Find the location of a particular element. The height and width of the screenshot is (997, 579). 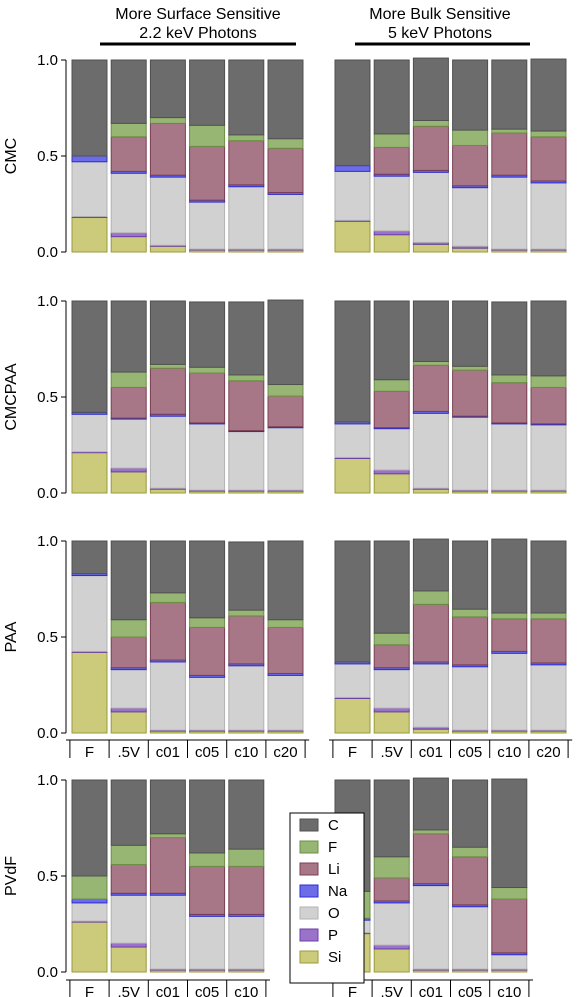

panel-paa-5kev is located at coordinates (450, 636).